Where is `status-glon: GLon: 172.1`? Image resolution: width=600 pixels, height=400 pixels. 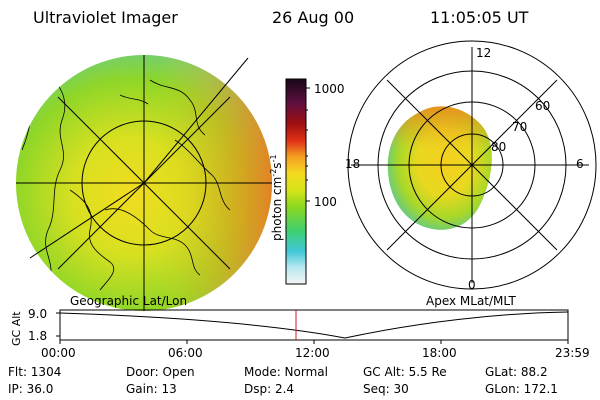
status-glon: GLon: 172.1 is located at coordinates (521, 389).